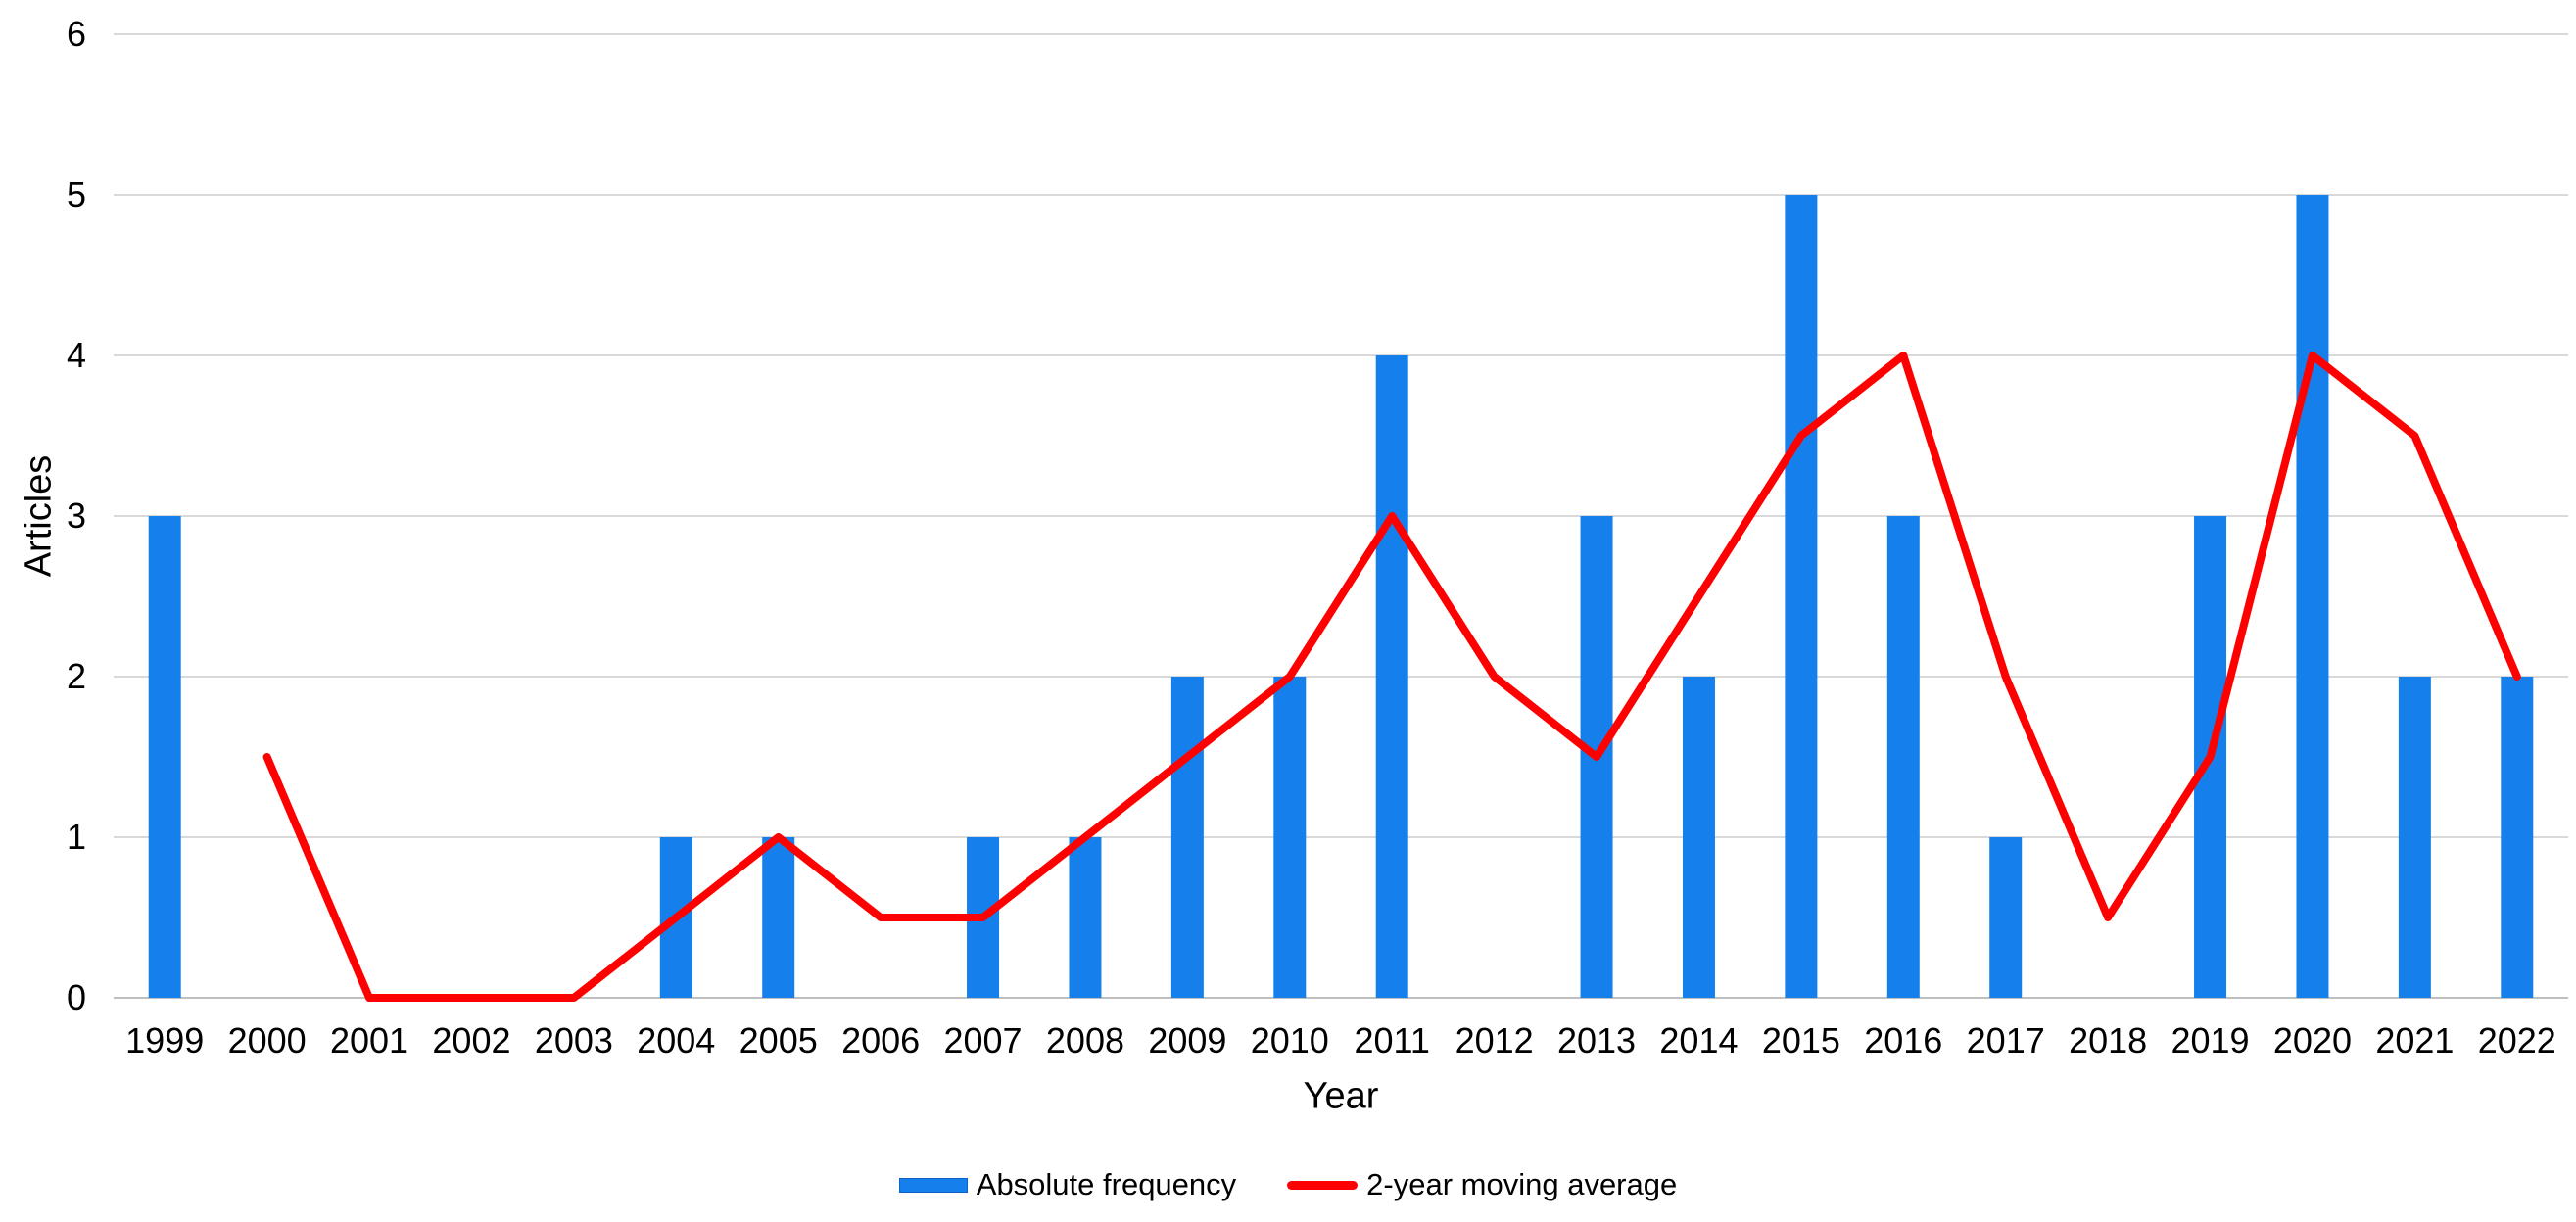 The width and height of the screenshot is (2576, 1222). Describe the element at coordinates (77, 355) in the screenshot. I see `y-tick-label-4: 4` at that location.